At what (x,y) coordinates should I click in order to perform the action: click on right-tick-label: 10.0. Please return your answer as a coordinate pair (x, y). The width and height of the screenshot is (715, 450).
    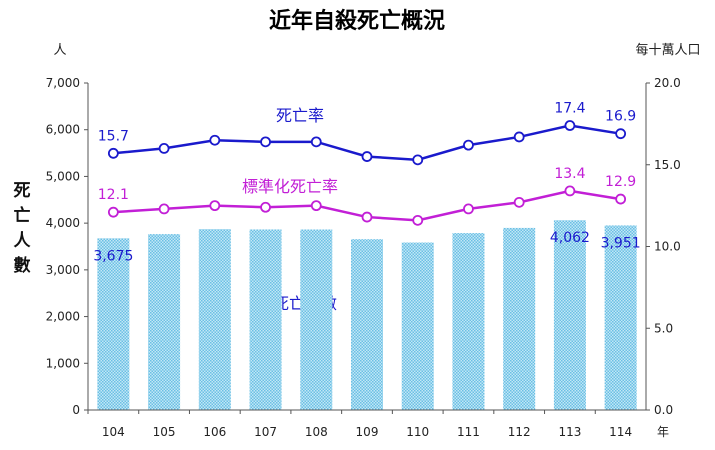
    Looking at the image, I should click on (667, 247).